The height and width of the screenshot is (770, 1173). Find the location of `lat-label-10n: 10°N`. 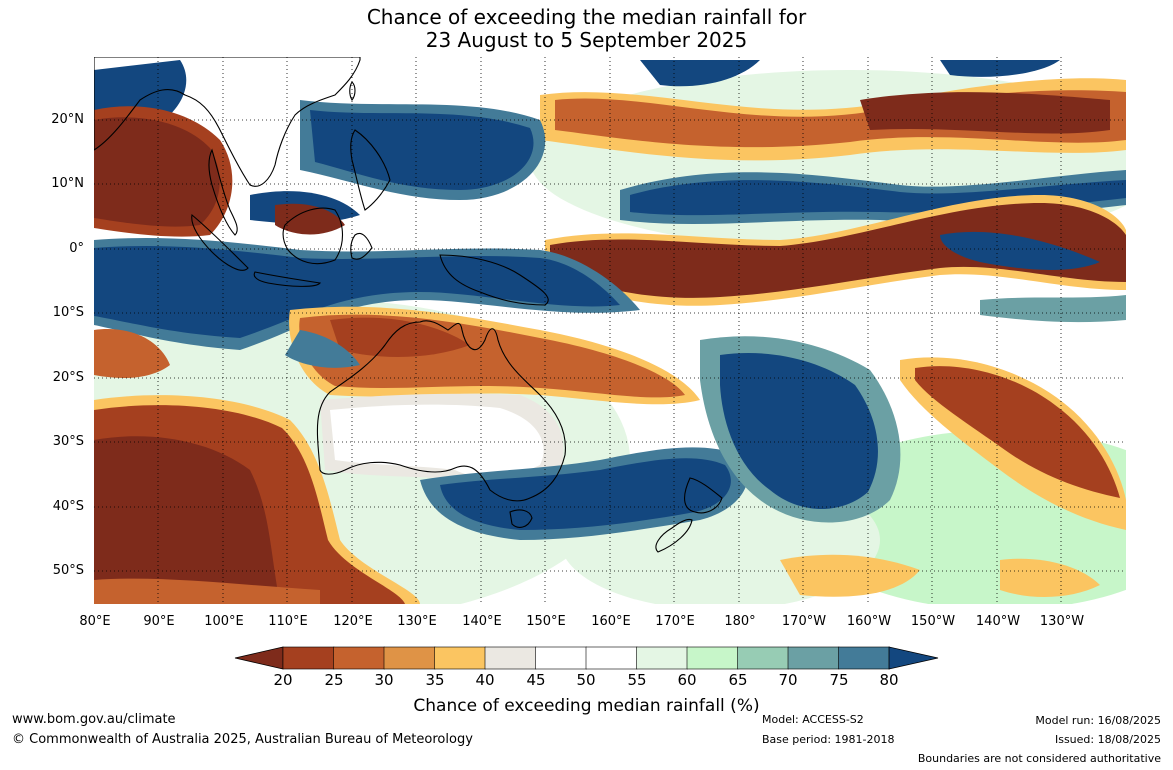

lat-label-10n: 10°N is located at coordinates (67, 183).